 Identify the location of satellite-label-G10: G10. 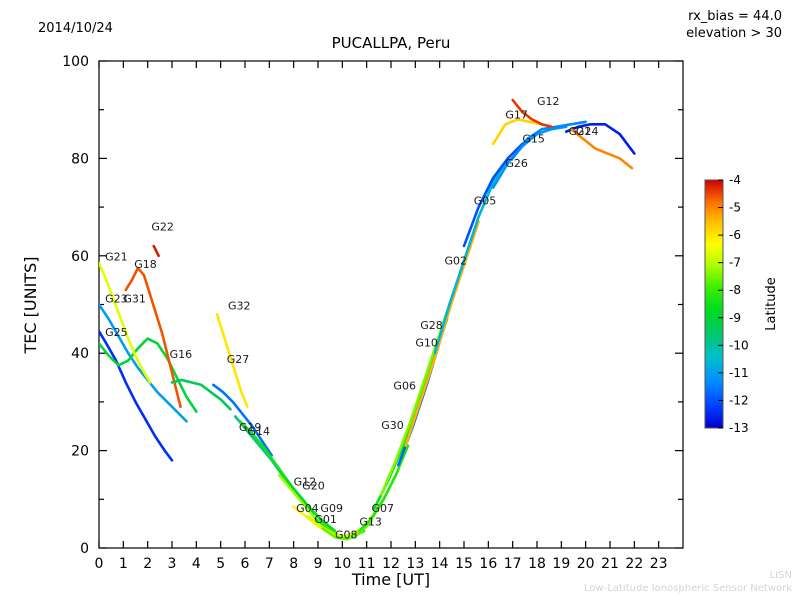
(426, 342).